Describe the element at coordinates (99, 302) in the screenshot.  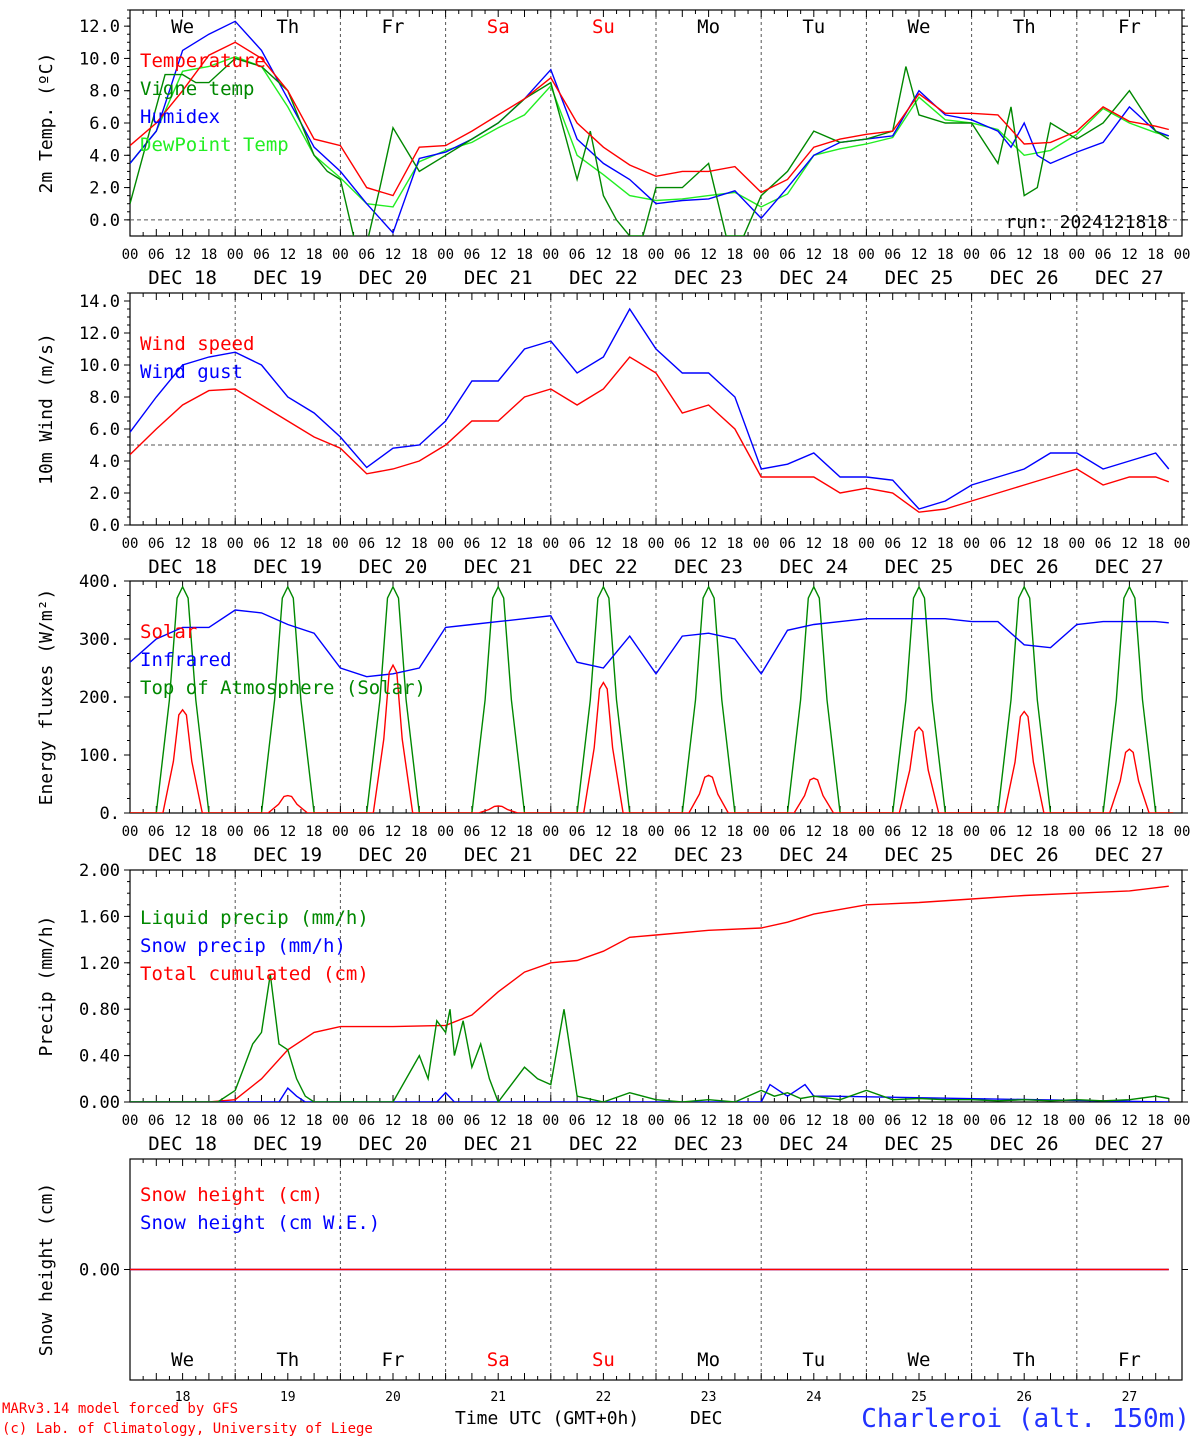
I see `y-tick-label: 14.0` at that location.